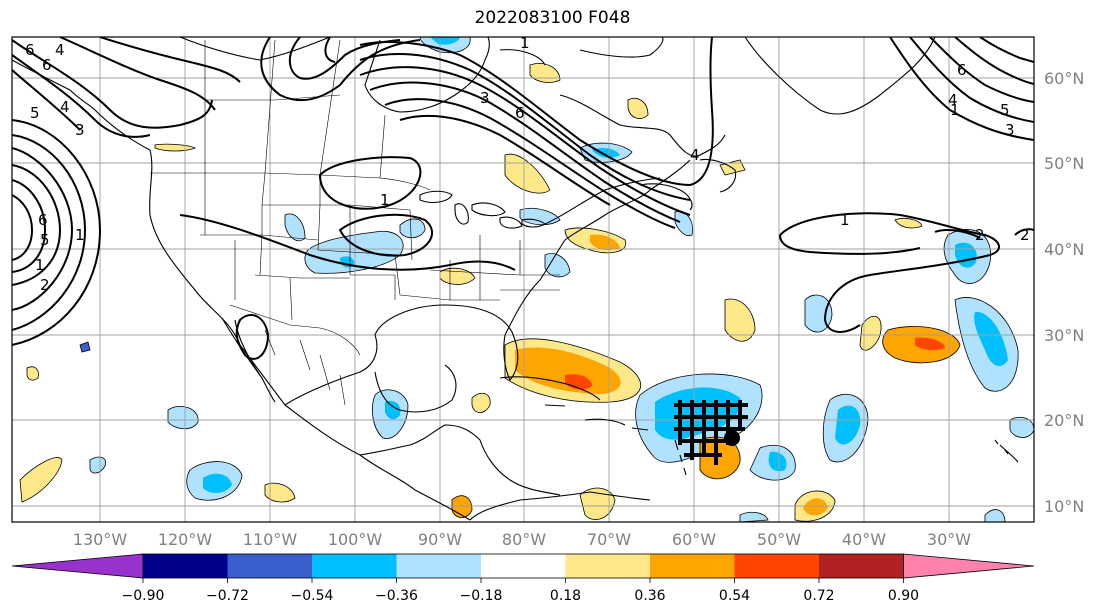 This screenshot has height=615, width=1105. Describe the element at coordinates (227, 596) in the screenshot. I see `colorbar-tick-label: −0.72` at that location.